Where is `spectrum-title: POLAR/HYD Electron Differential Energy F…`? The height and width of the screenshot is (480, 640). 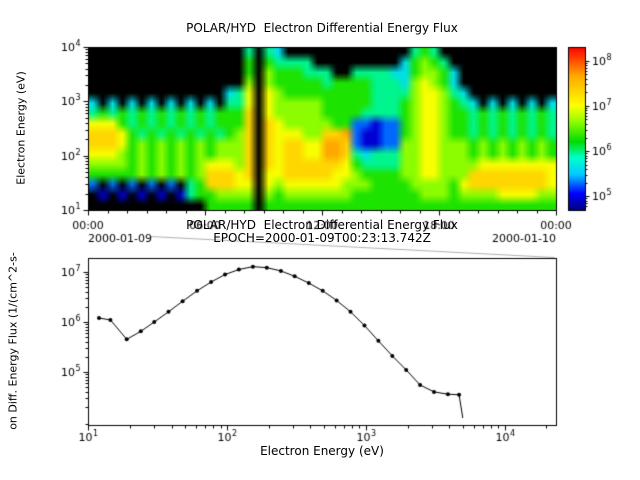 spectrum-title: POLAR/HYD Electron Differential Energy F… is located at coordinates (322, 225).